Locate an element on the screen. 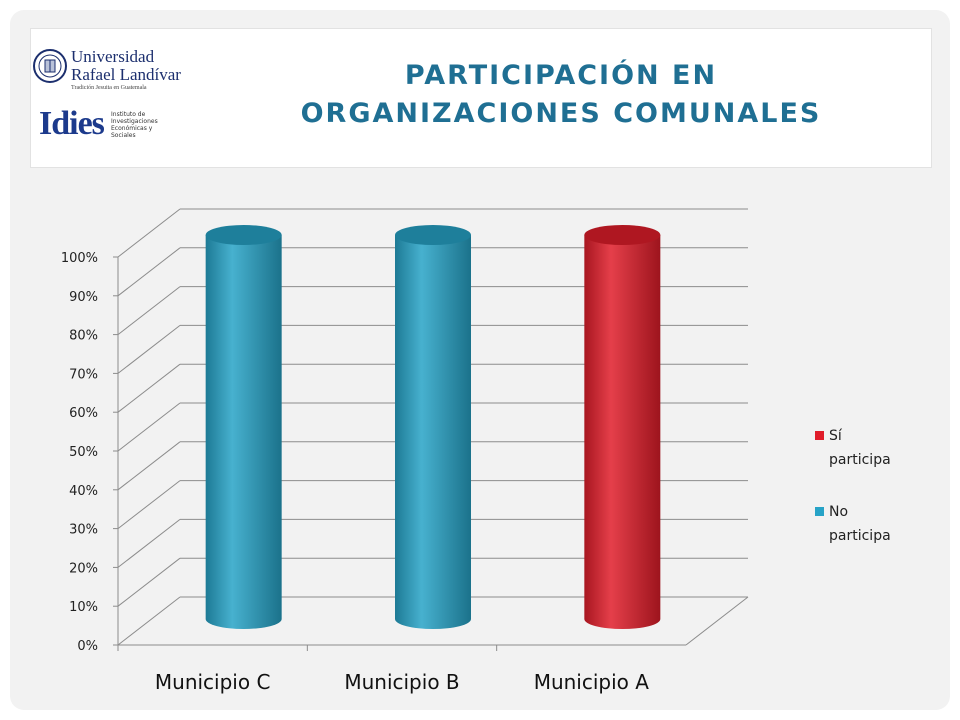 The width and height of the screenshot is (960, 720). y-tick-label: 80% is located at coordinates (83, 336).